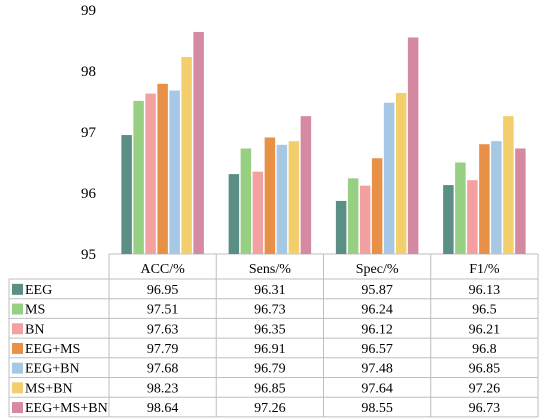 The height and width of the screenshot is (420, 550). What do you see at coordinates (163, 290) in the screenshot?
I see `table-cell-value: 96.95` at bounding box center [163, 290].